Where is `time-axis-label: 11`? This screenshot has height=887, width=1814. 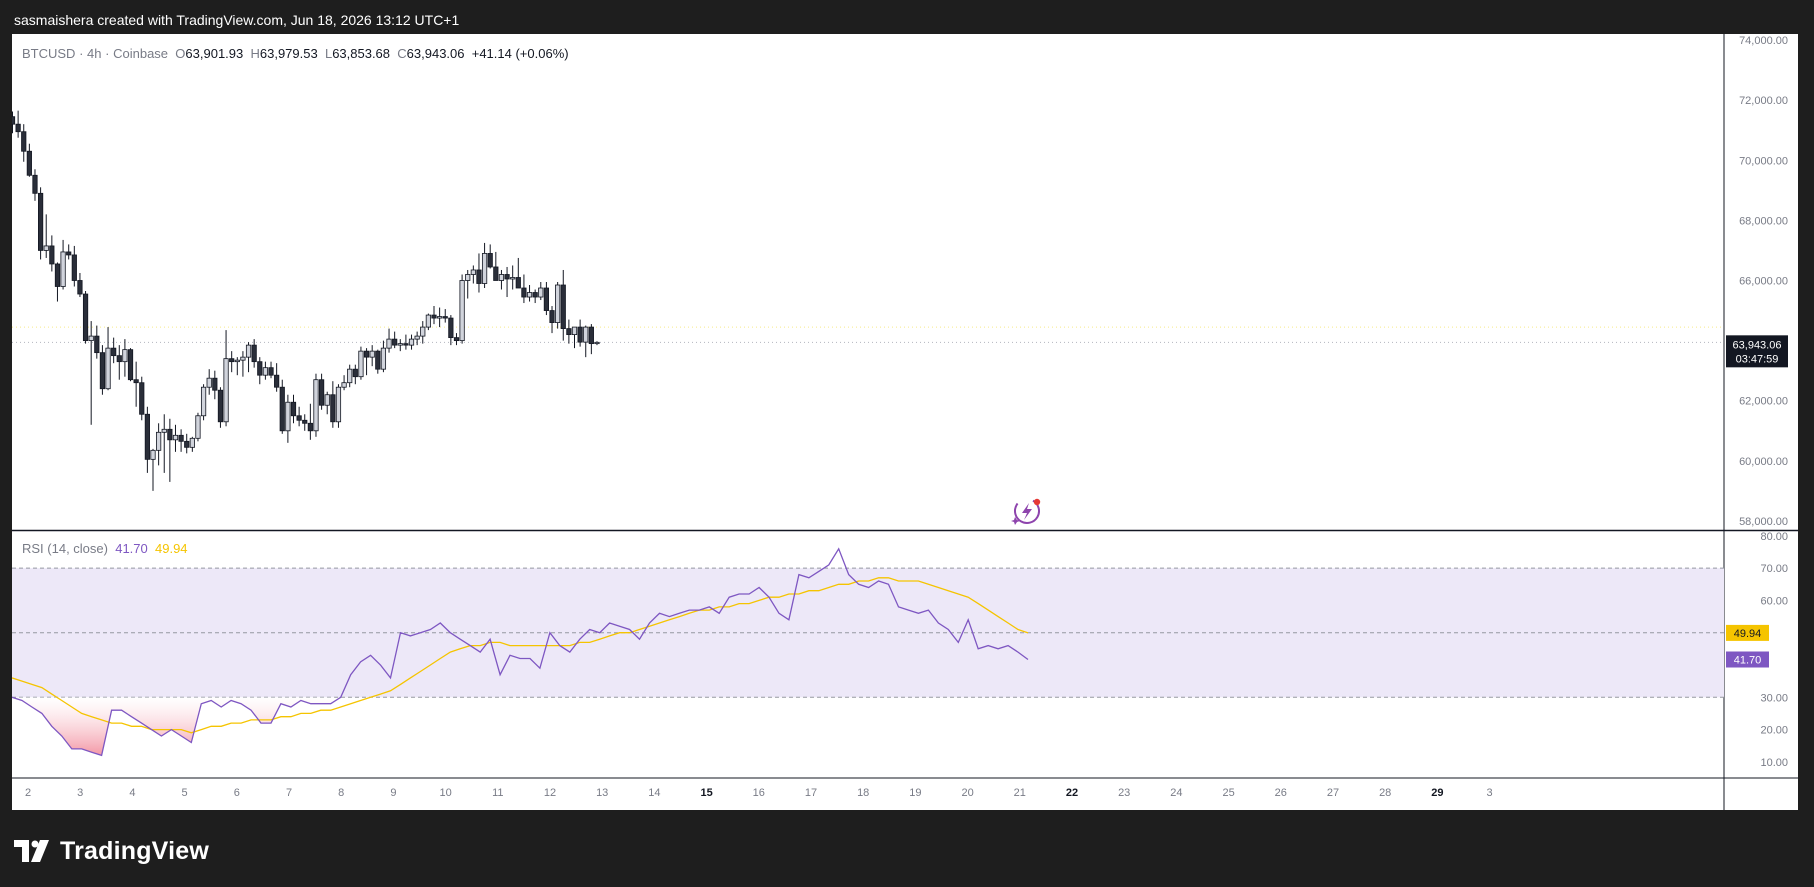 time-axis-label: 11 is located at coordinates (497, 793).